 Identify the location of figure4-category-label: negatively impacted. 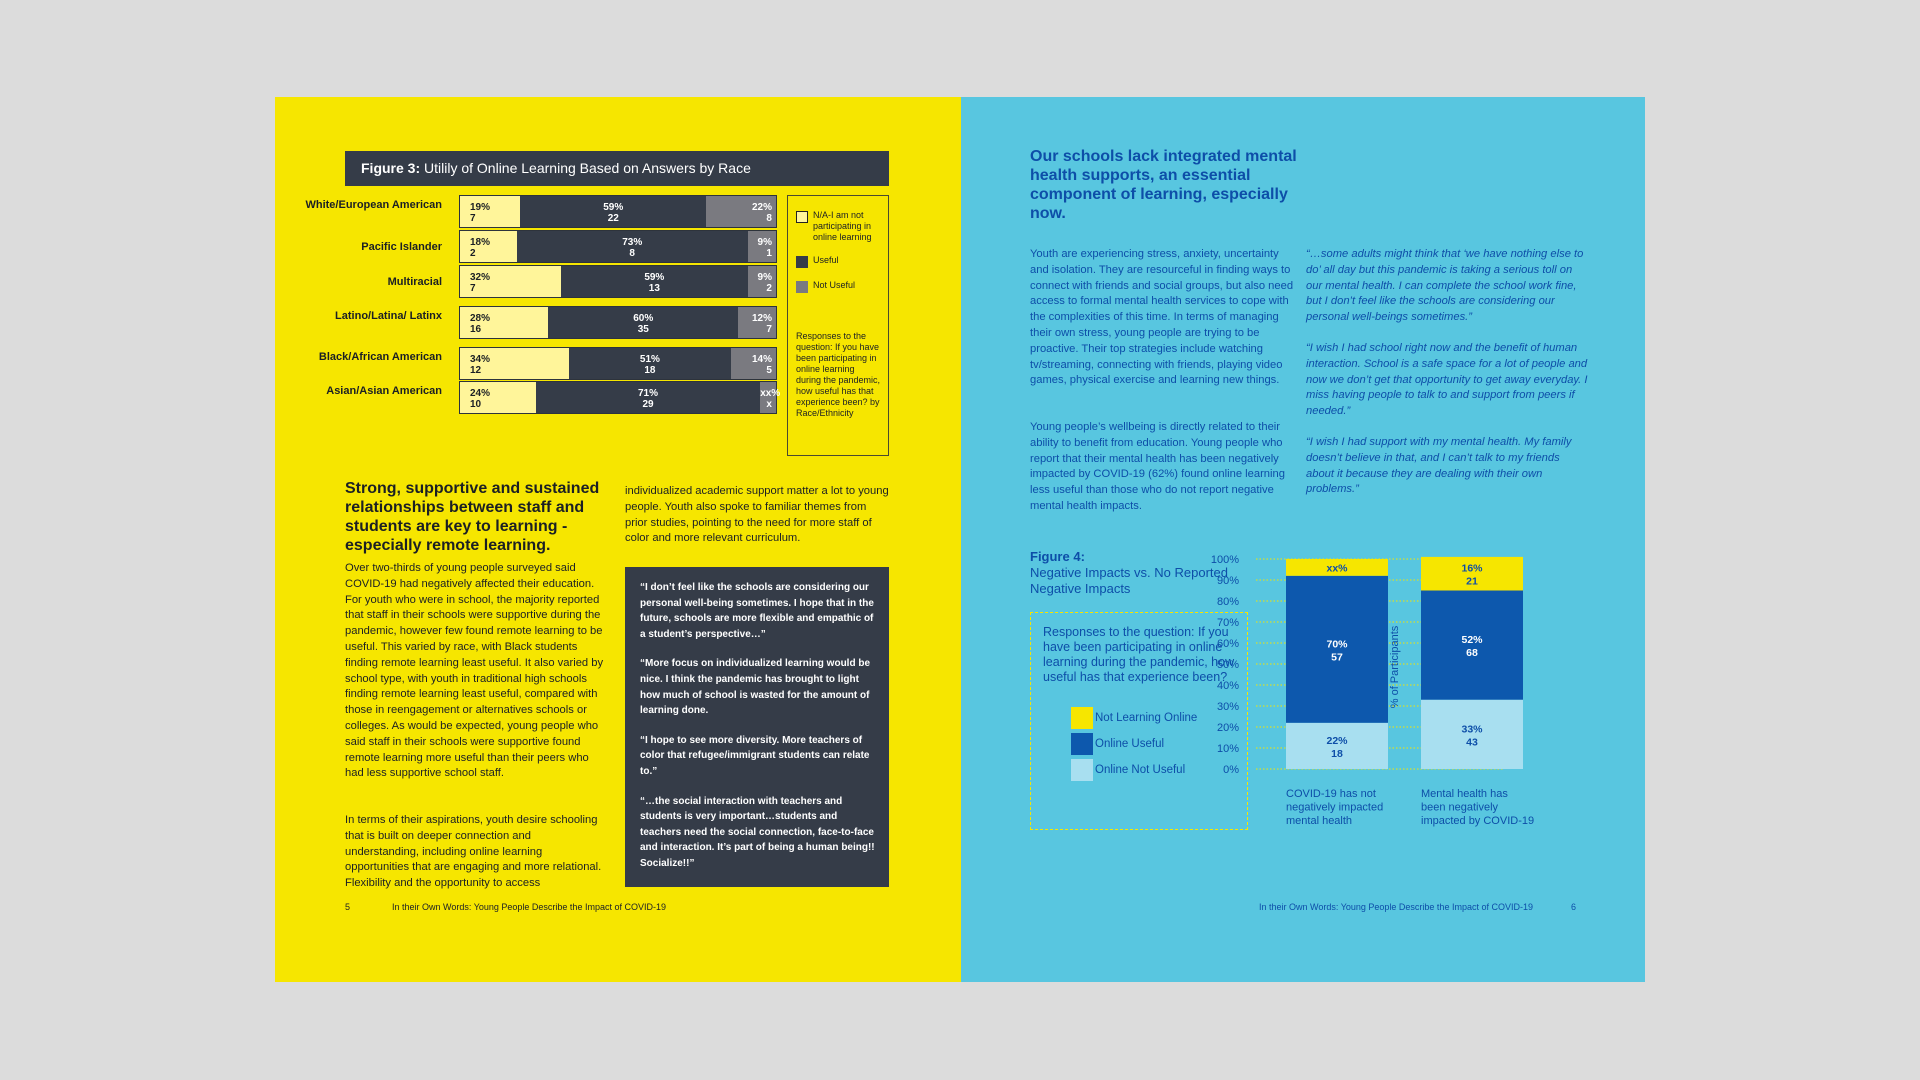
(1334, 808).